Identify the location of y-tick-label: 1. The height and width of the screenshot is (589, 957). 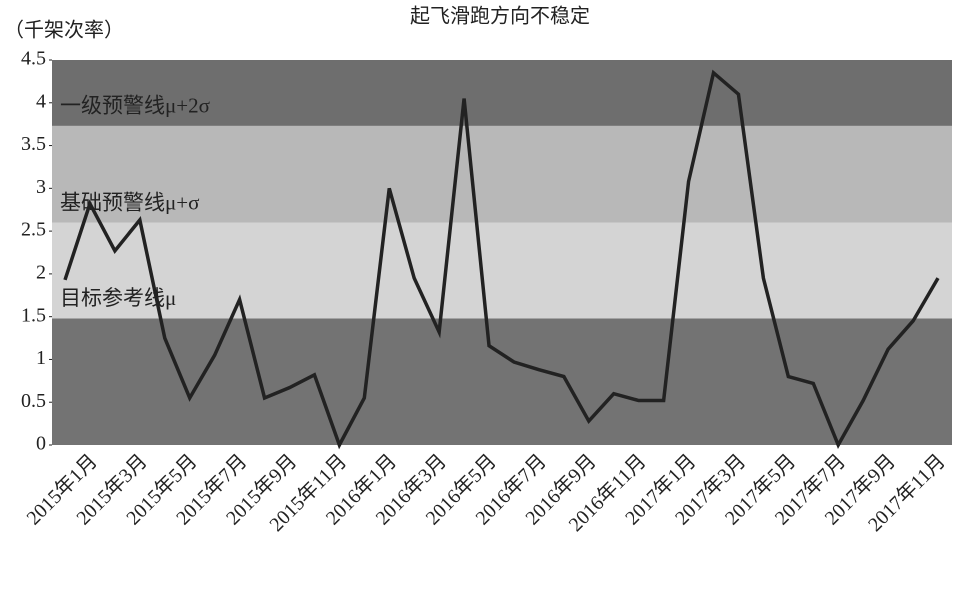
(41, 358).